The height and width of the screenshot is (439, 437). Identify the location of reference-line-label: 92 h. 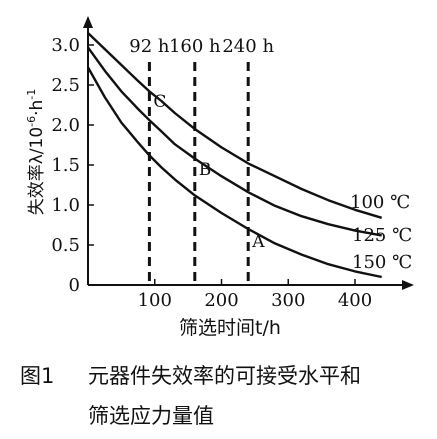
(149, 46).